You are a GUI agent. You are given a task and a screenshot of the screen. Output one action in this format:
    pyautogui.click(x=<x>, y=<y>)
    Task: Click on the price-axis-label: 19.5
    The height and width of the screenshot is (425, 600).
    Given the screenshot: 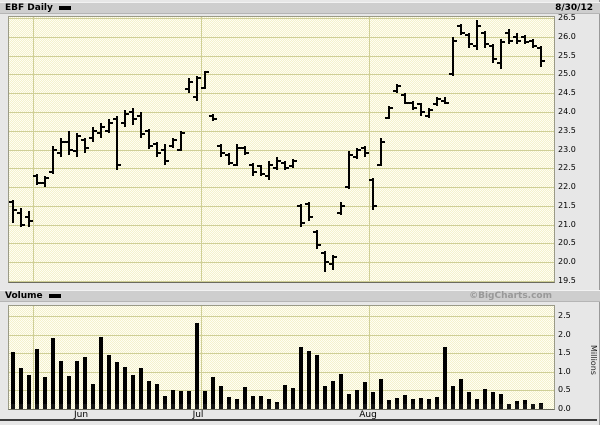 What is the action you would take?
    pyautogui.click(x=567, y=280)
    